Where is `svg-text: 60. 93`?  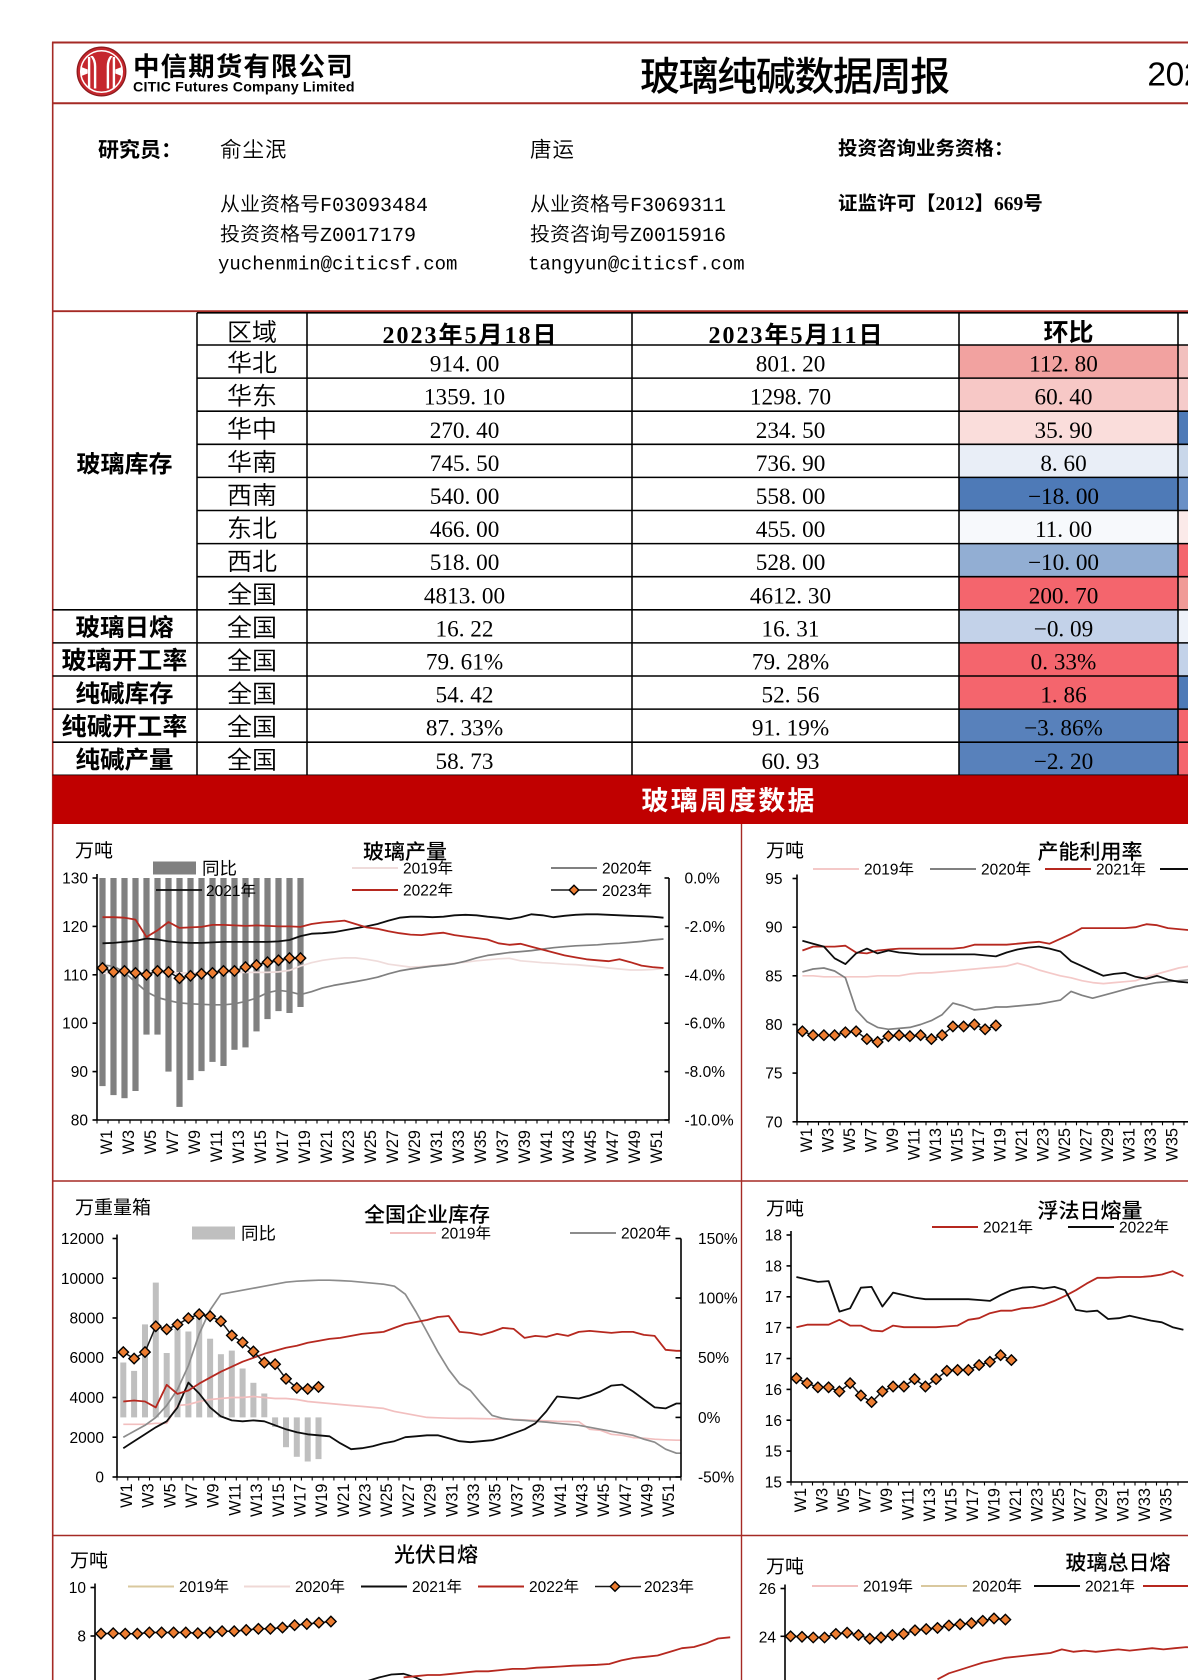
svg-text: 60. 93 is located at coordinates (791, 762).